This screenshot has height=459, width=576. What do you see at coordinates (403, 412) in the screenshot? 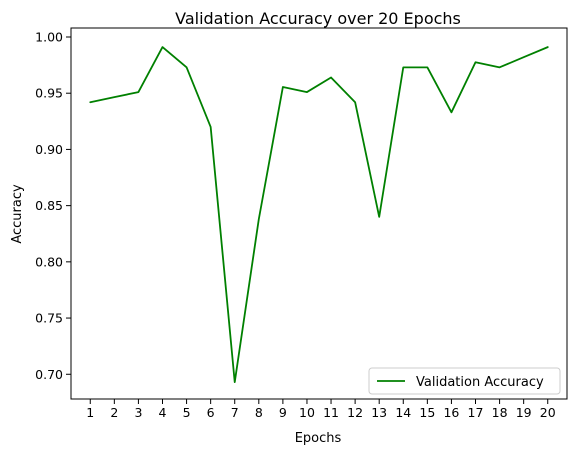
I see `x-tick-label: 14` at bounding box center [403, 412].